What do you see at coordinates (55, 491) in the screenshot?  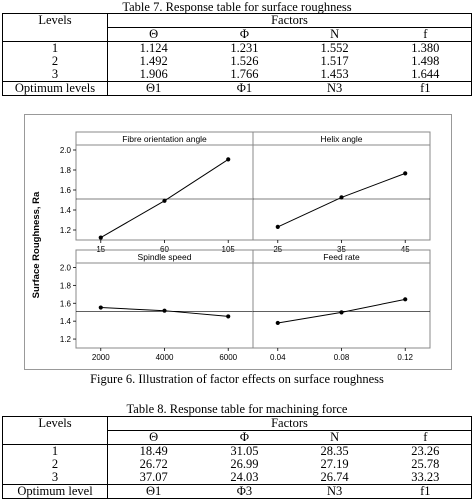 I see `optimum-label: Optimum level` at bounding box center [55, 491].